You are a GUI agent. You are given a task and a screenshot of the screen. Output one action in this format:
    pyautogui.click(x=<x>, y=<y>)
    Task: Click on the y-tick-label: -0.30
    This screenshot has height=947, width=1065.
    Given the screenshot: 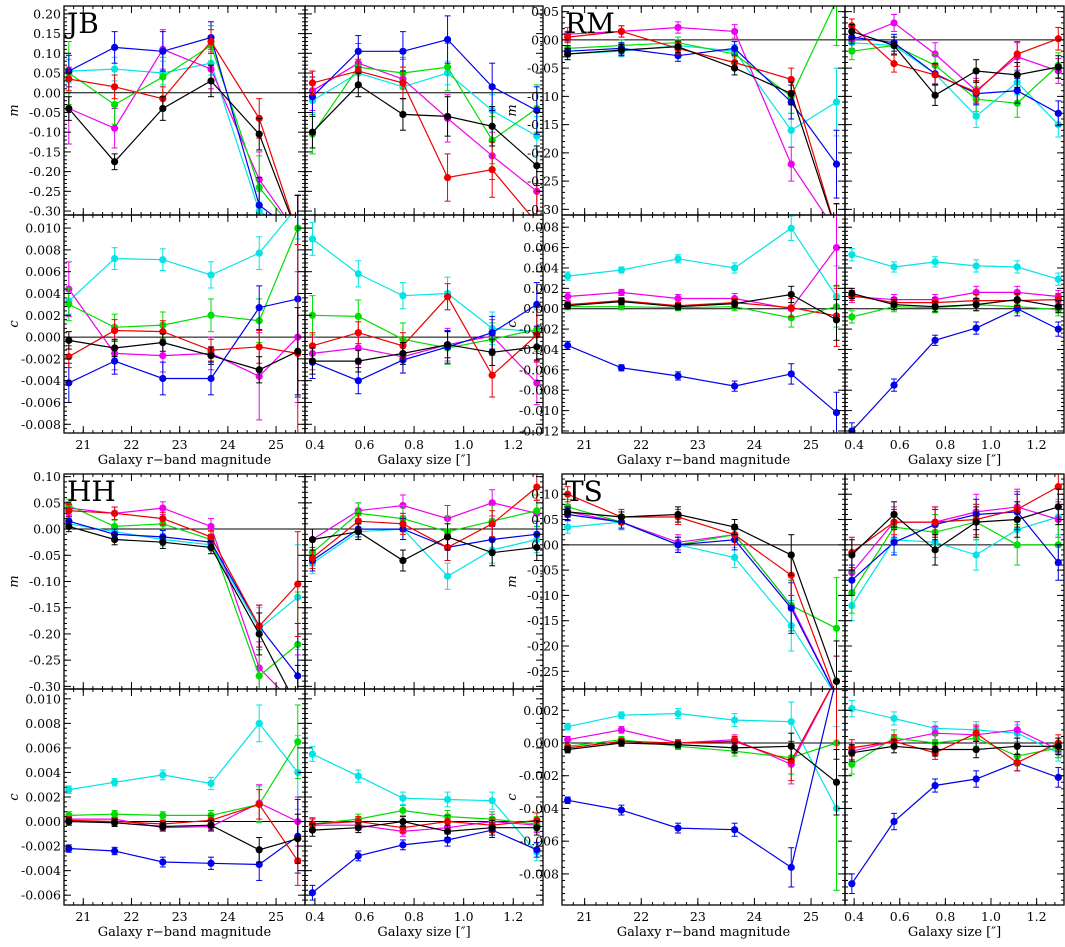 What is the action you would take?
    pyautogui.click(x=543, y=209)
    